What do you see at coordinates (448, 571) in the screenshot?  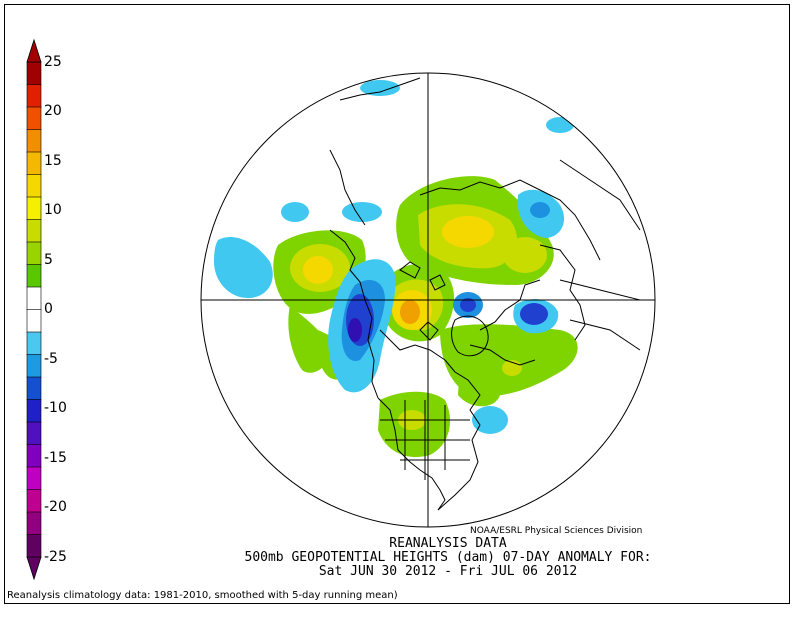 I see `title-line-3: Sat JUN 30 2012 - Fri JUL 06 2012` at bounding box center [448, 571].